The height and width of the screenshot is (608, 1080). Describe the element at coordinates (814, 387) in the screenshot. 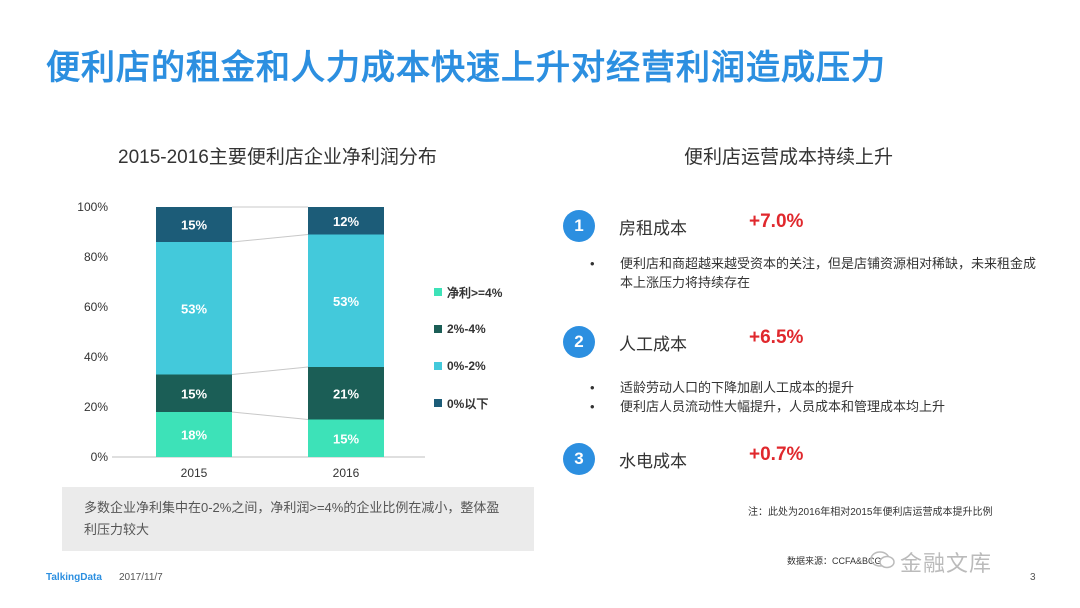

I see `bullet-item: 适龄劳动人口的下降加剧人工成本的提升` at that location.